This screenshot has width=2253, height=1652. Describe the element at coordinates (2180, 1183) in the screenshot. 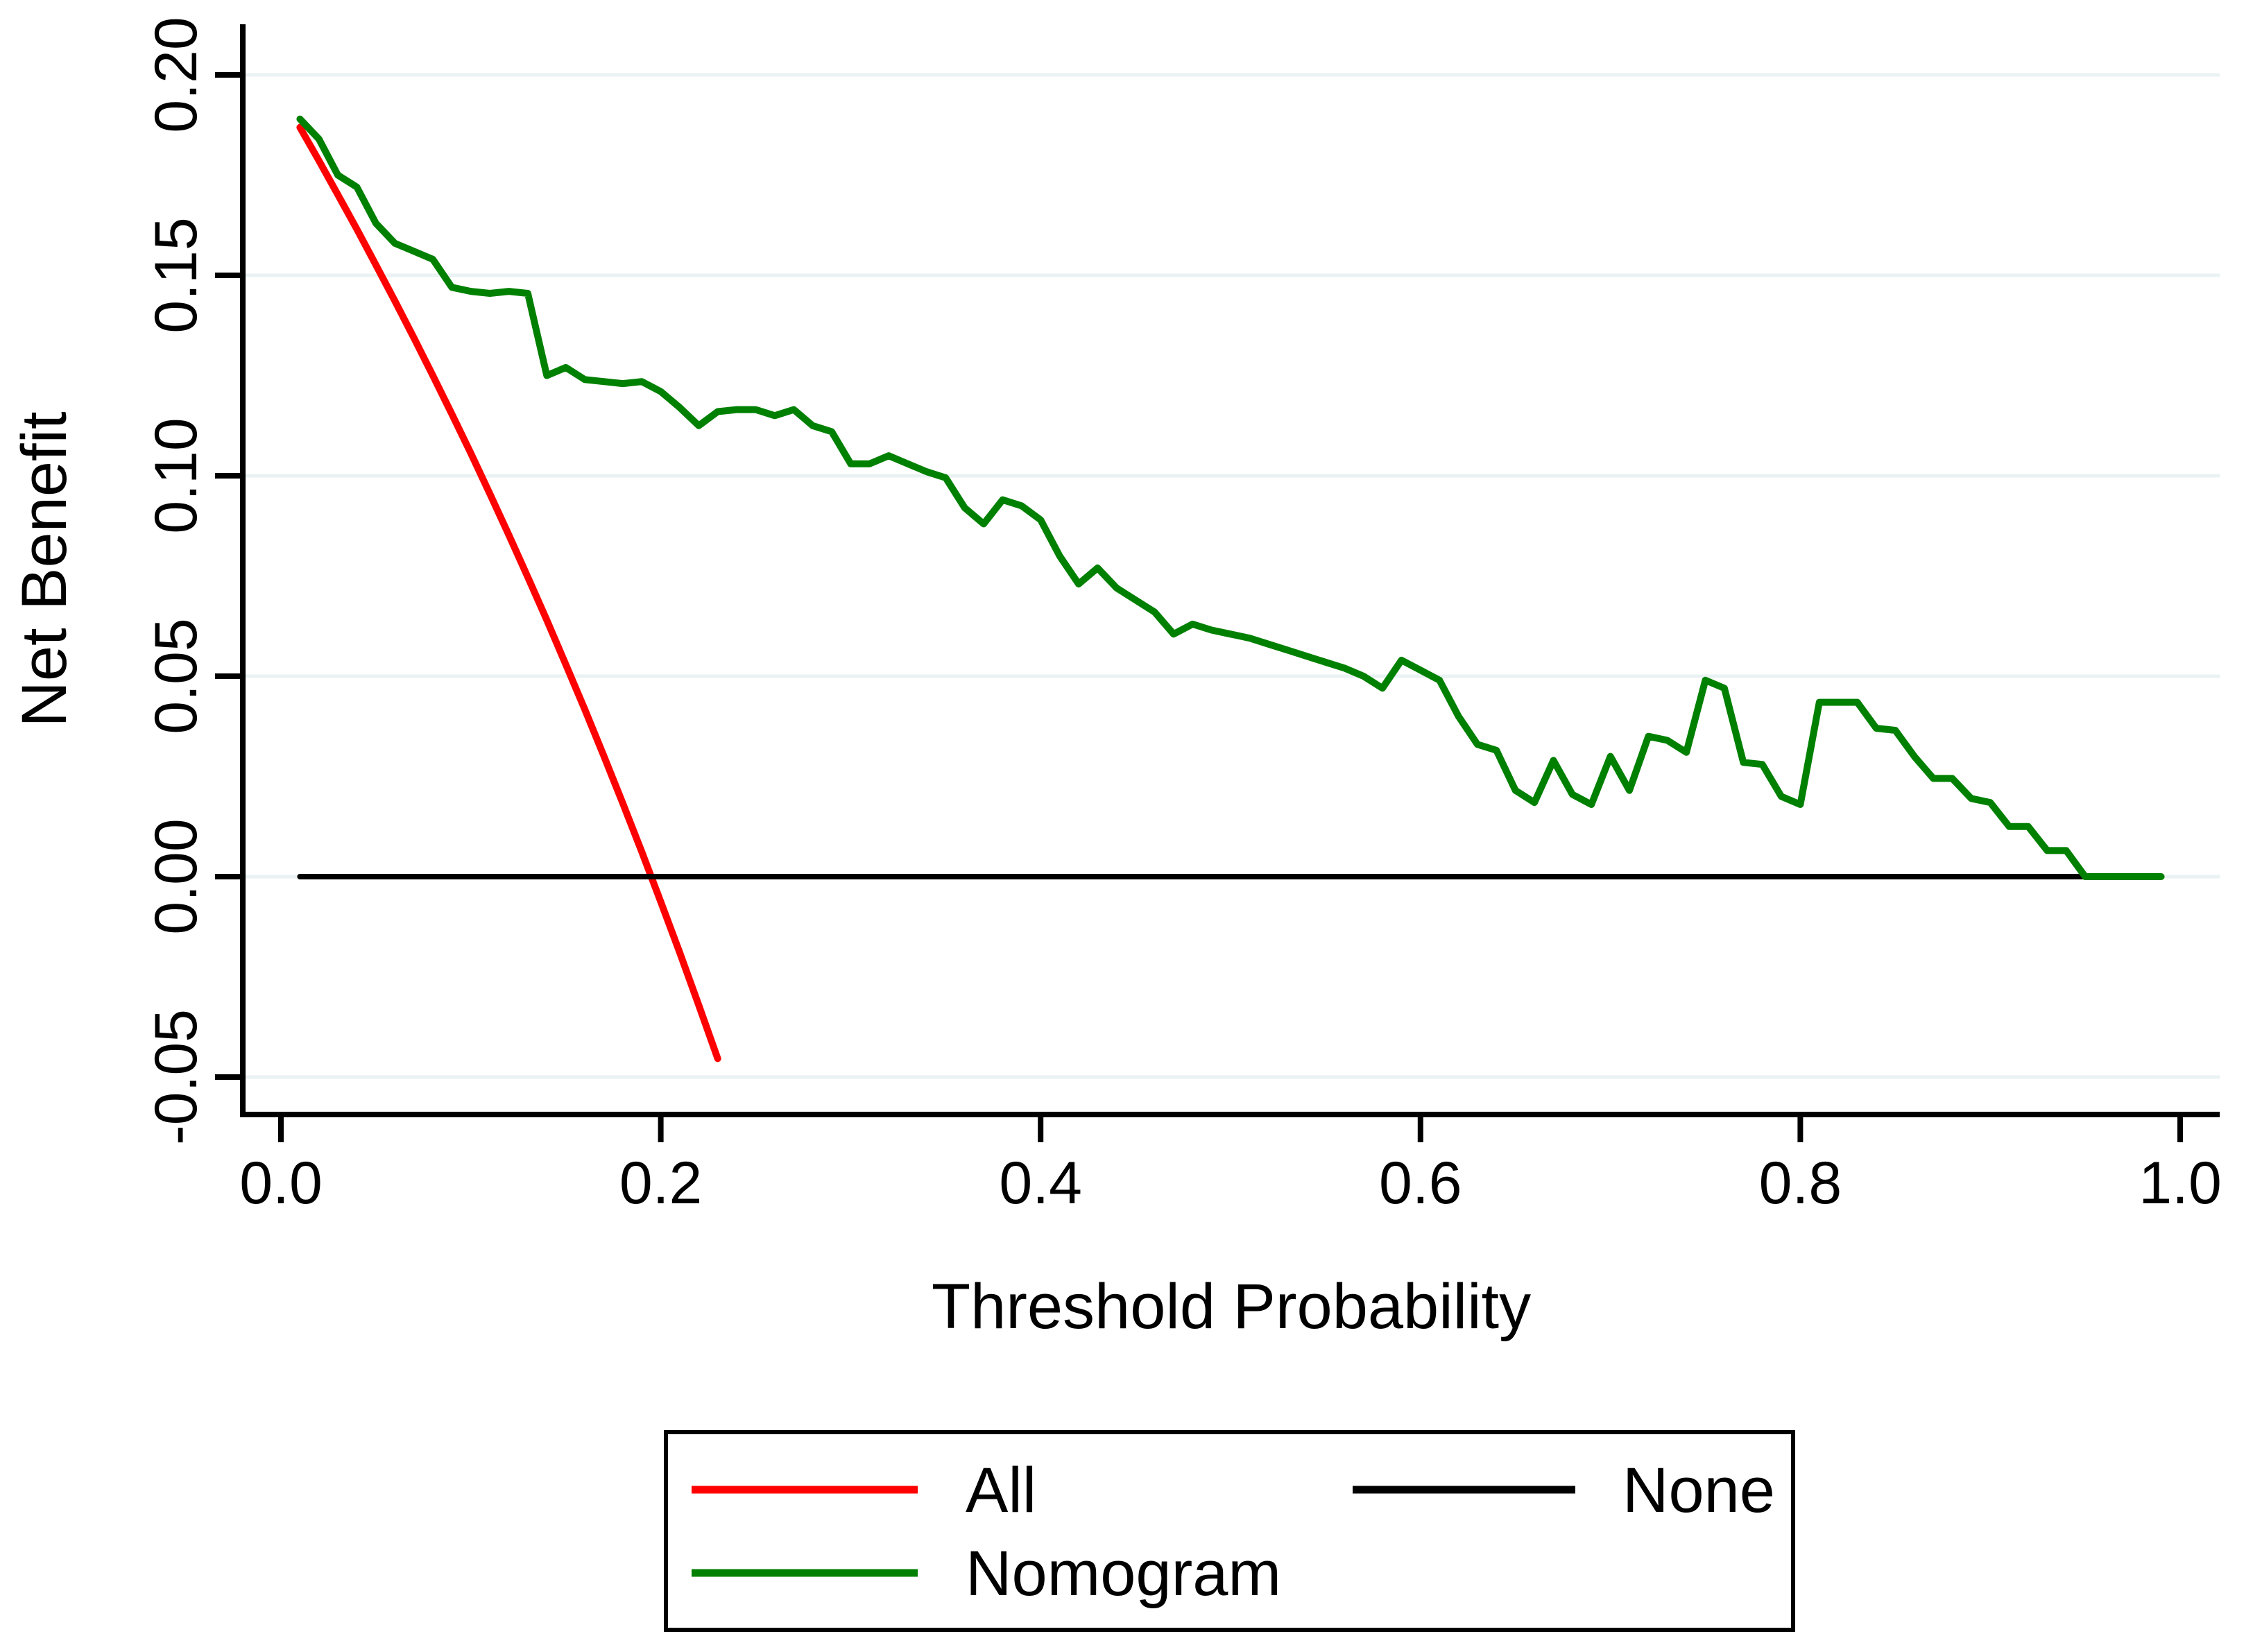

I see `x-tick-label-1: 1.0` at that location.